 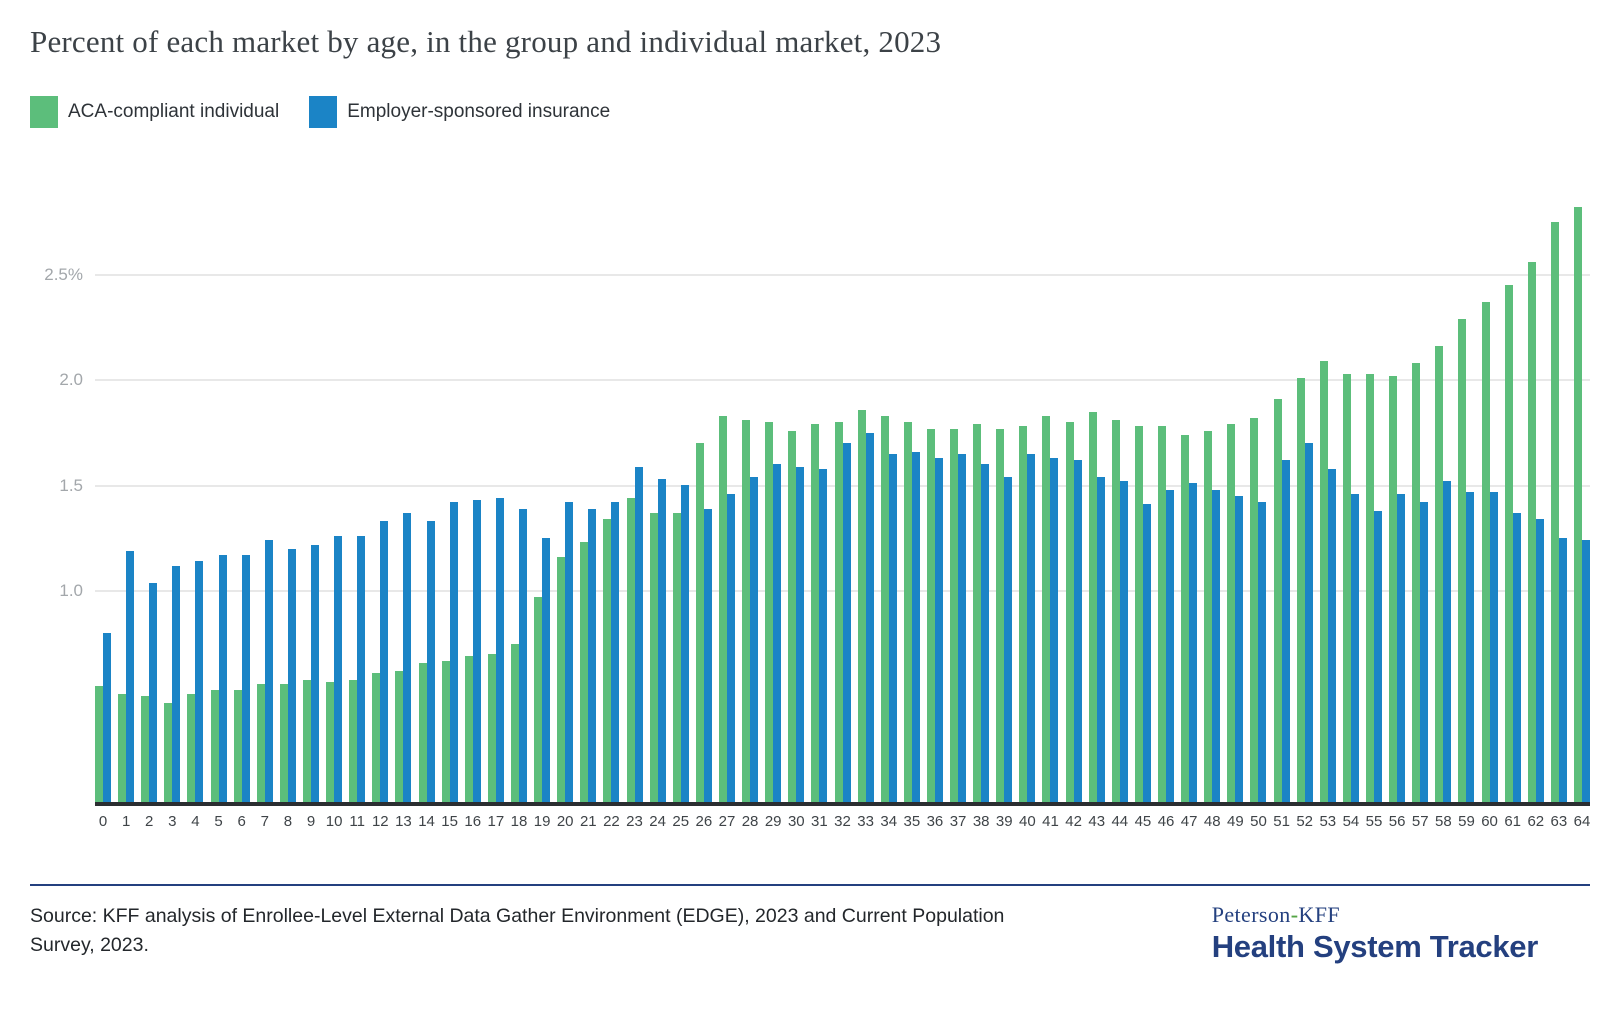 I want to click on tracker-logo: Peterson-KFF Health System Tracker, so click(x=1375, y=933).